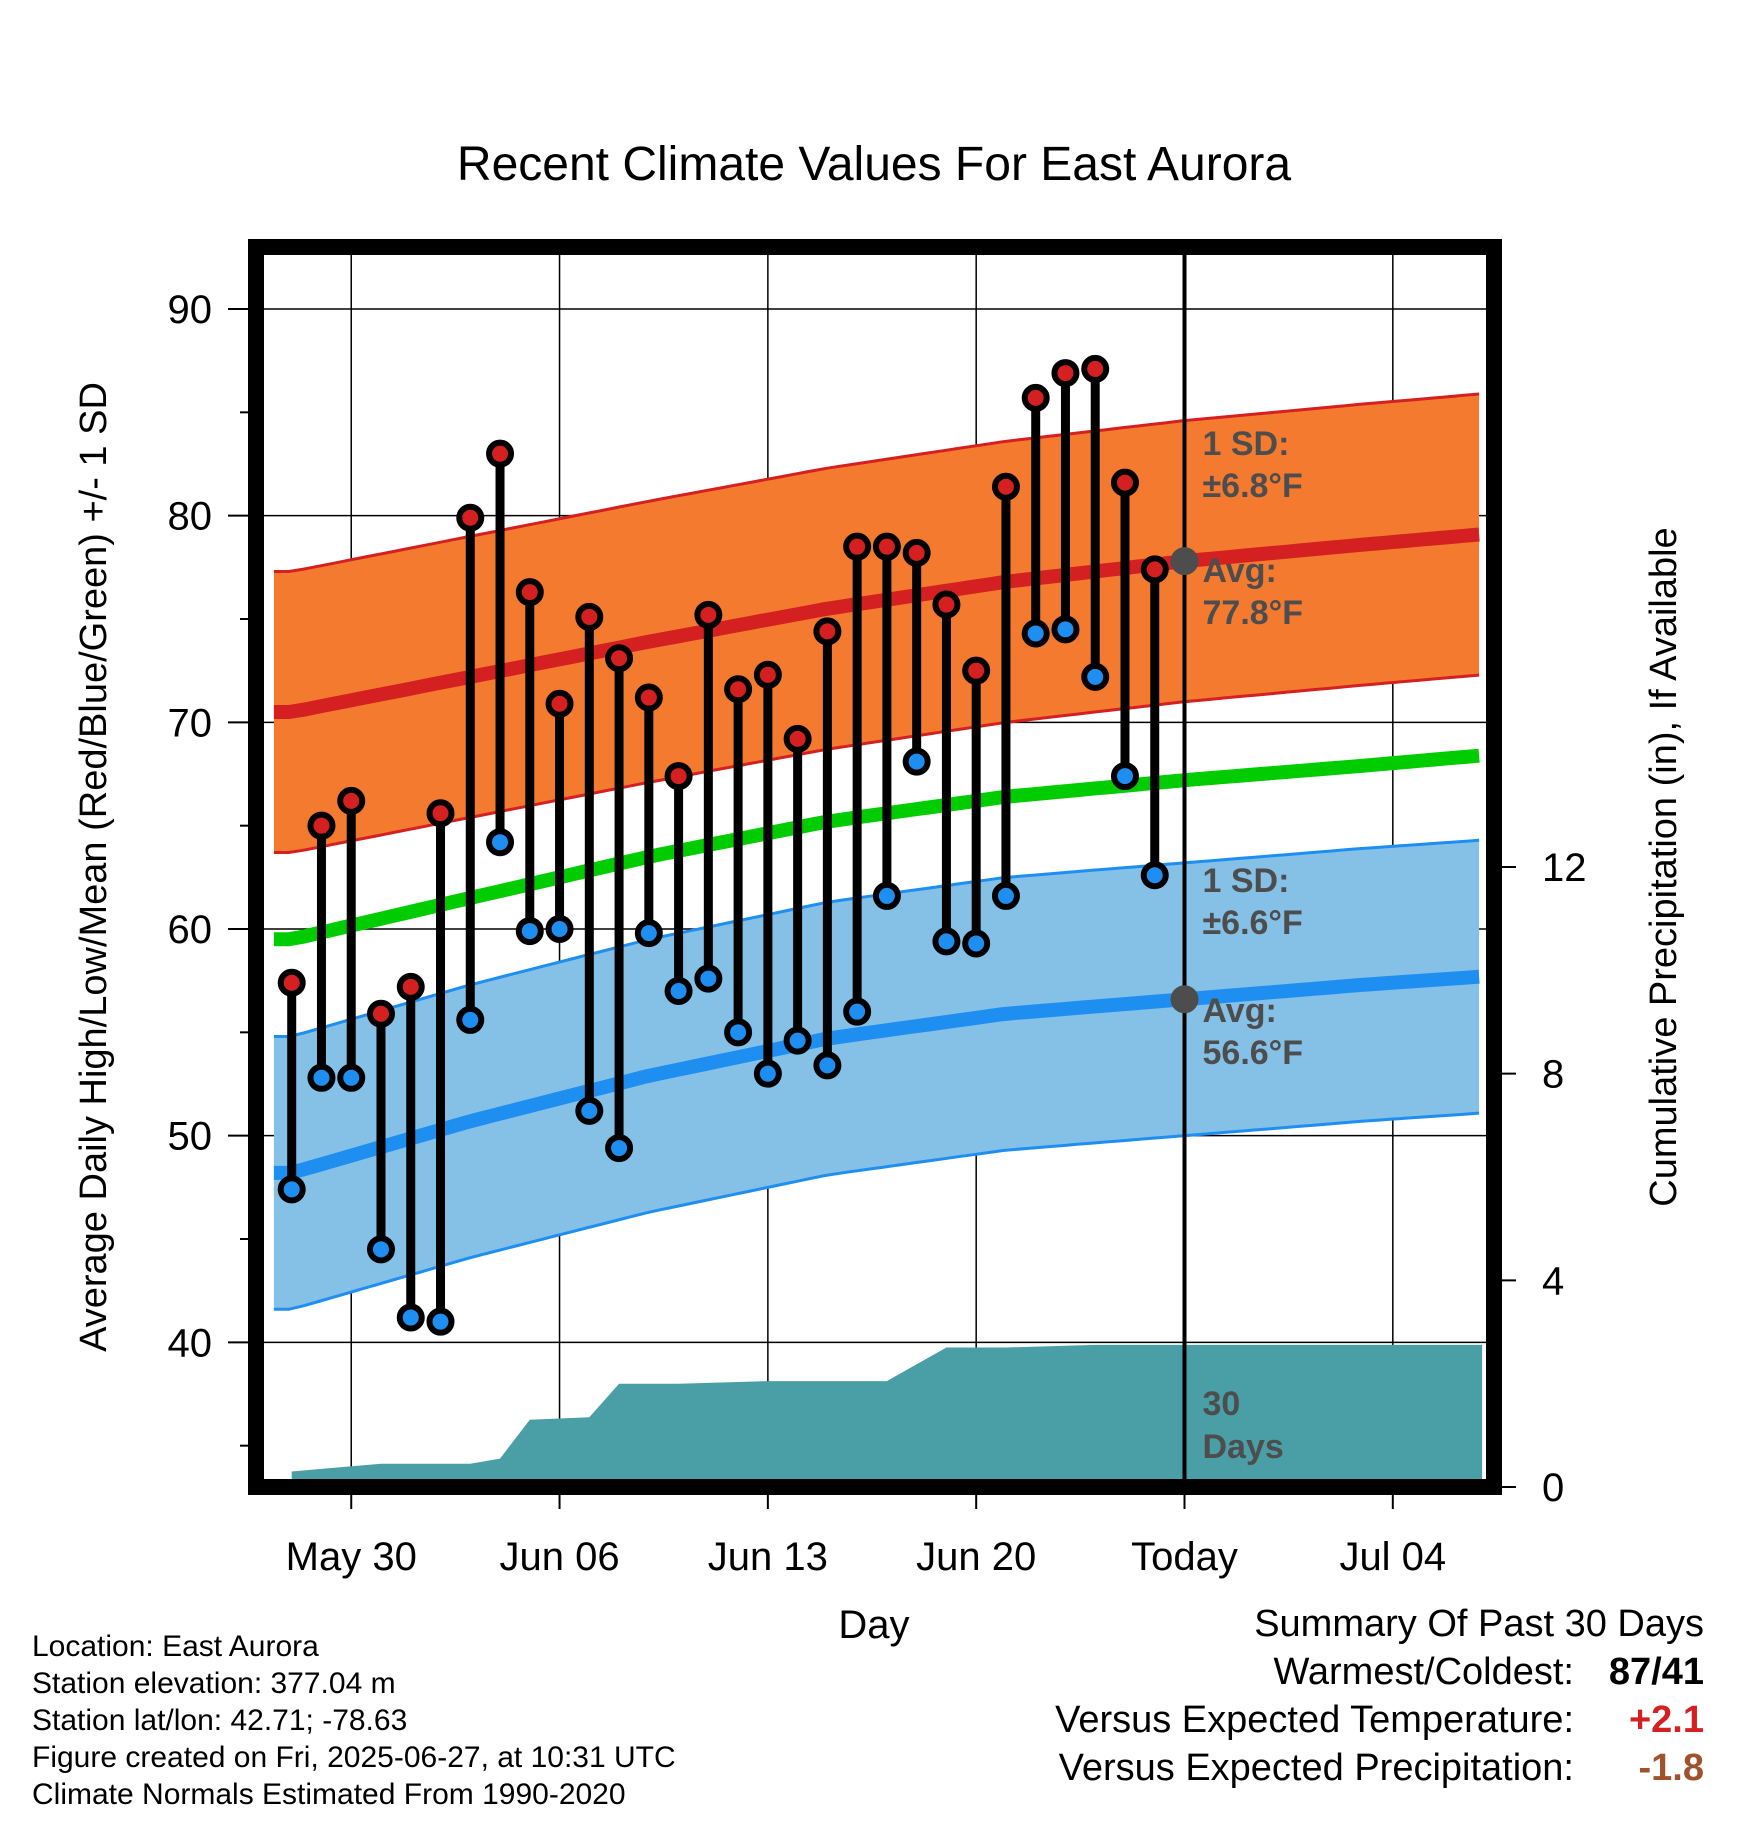  Describe the element at coordinates (976, 1557) in the screenshot. I see `x-tick-label-jun-20: Jun 20` at that location.